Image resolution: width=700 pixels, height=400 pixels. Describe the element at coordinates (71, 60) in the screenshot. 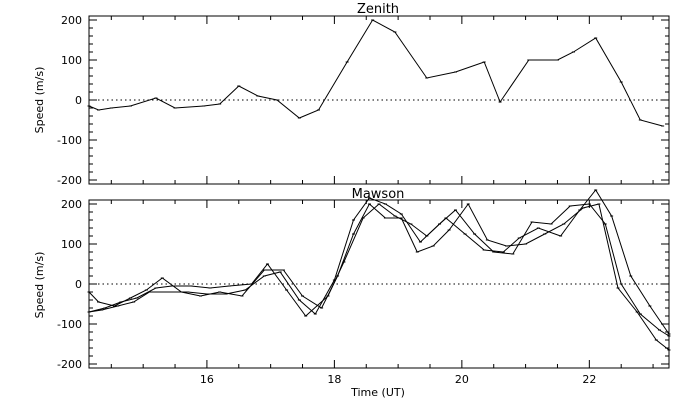

I see `zenith-y-tick-label: 100` at that location.